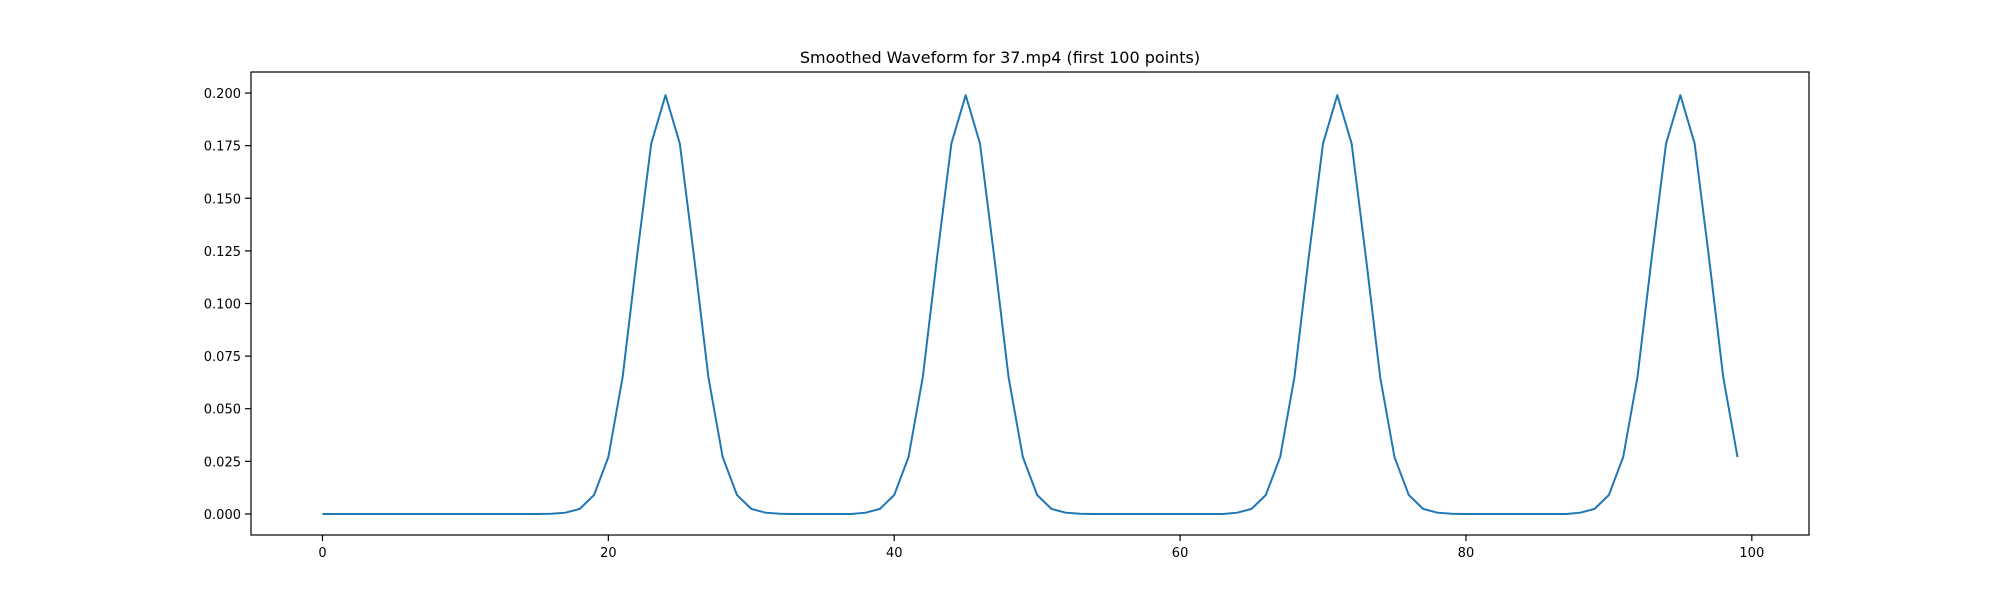  What do you see at coordinates (222, 410) in the screenshot?
I see `y-tick-label: 0.050` at bounding box center [222, 410].